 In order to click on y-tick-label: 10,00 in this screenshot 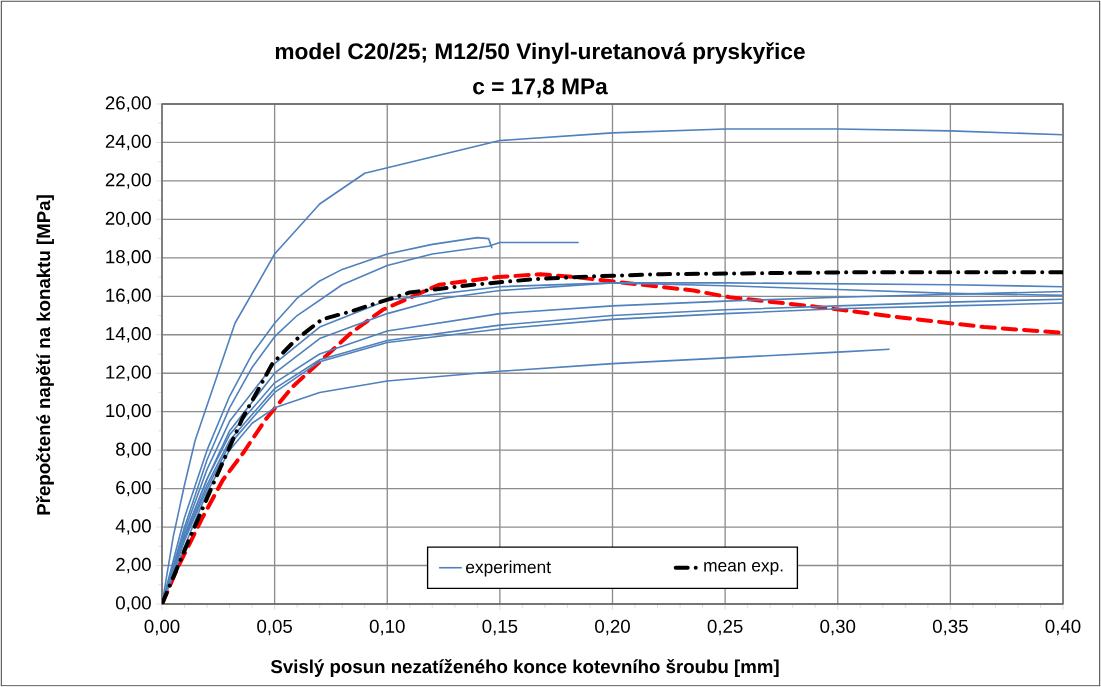, I will do `click(128, 411)`.